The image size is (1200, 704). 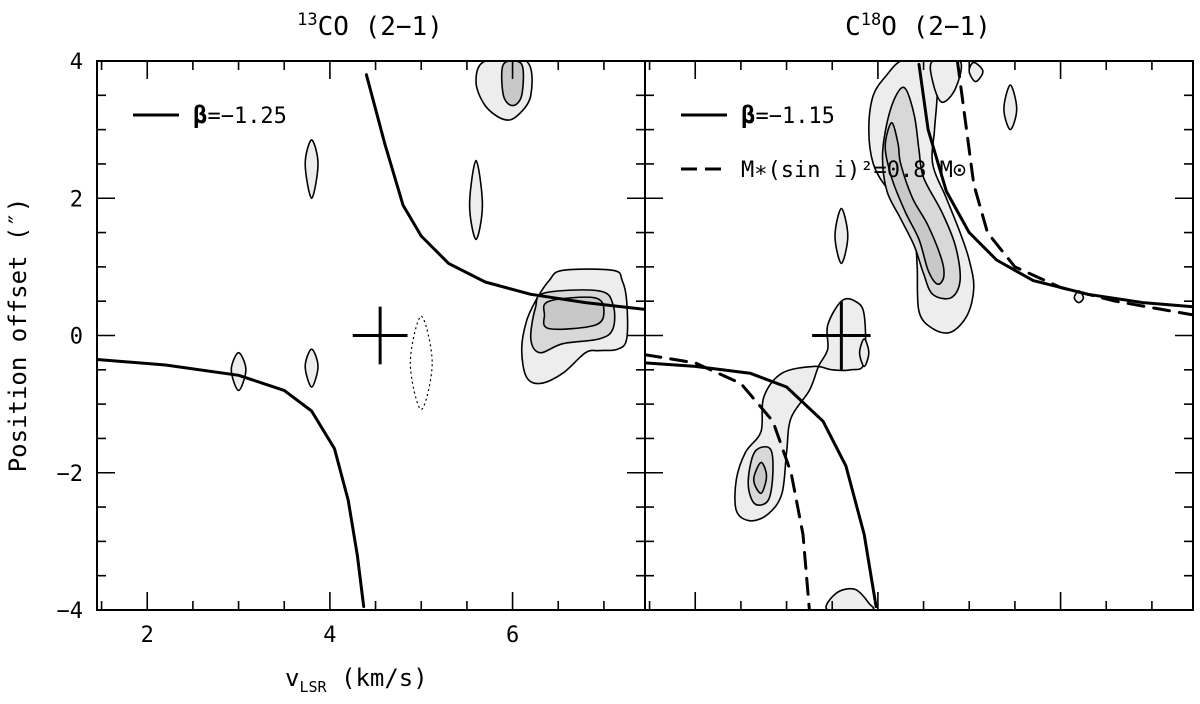 I want to click on source-marker-13co, so click(x=380, y=335).